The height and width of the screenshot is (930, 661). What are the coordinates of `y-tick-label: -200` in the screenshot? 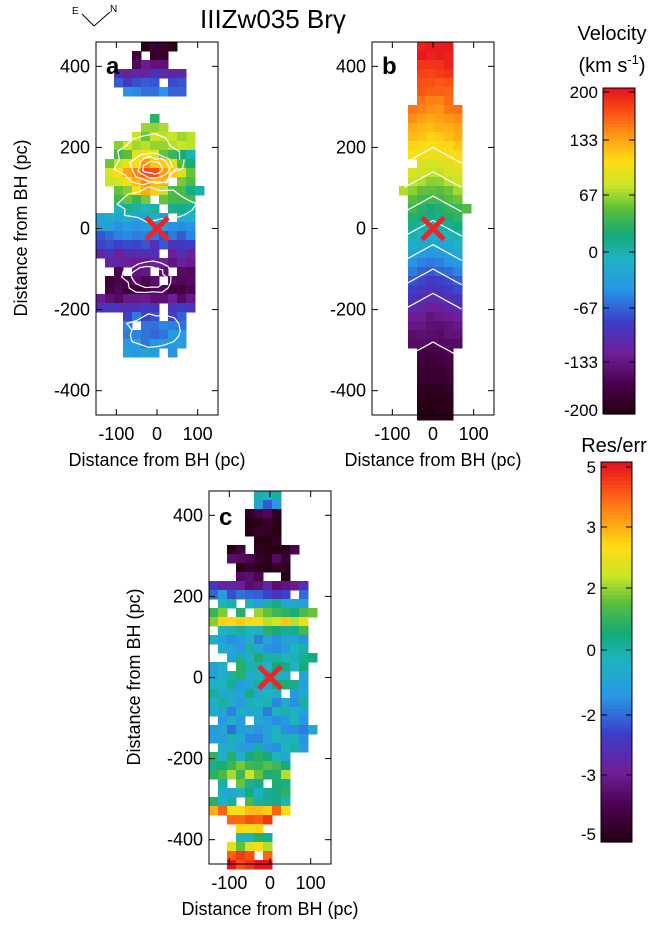 It's located at (72, 310).